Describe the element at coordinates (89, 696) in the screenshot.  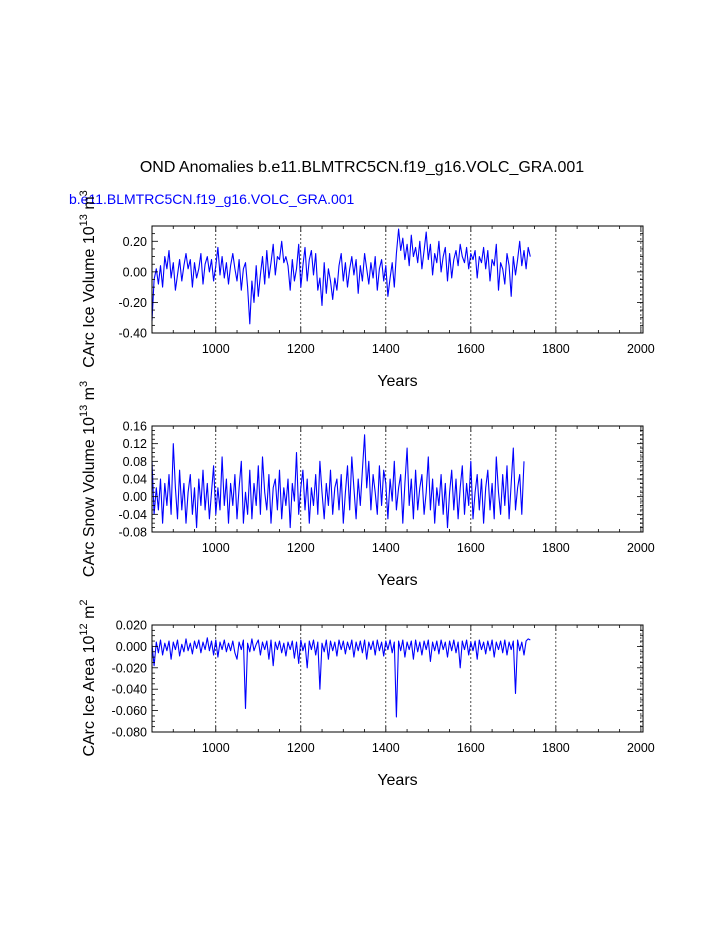
I see `y-axis-label-main: CArc Ice Area 10` at that location.